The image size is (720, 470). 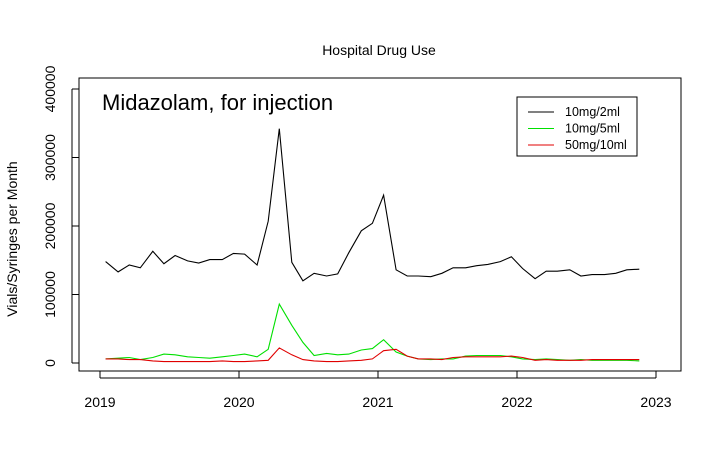 I want to click on x-tick-label: 2021, so click(x=377, y=402).